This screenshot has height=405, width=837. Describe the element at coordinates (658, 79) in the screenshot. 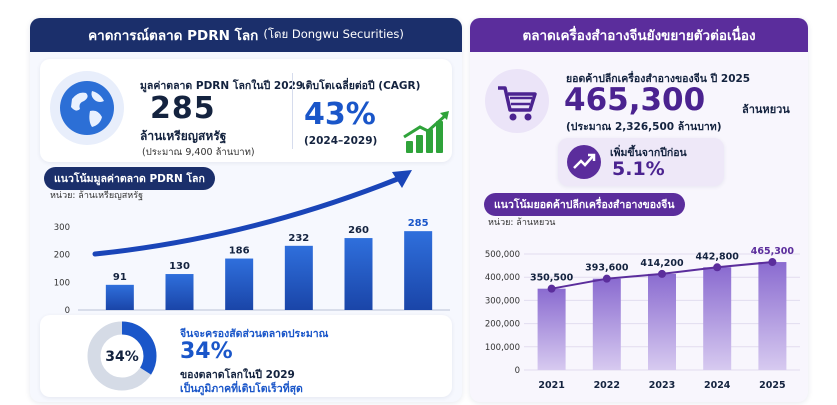

I see `retail-sales-label: ยอดค้าปลีกเครื่องสำอางของจีน ปี 2025` at that location.